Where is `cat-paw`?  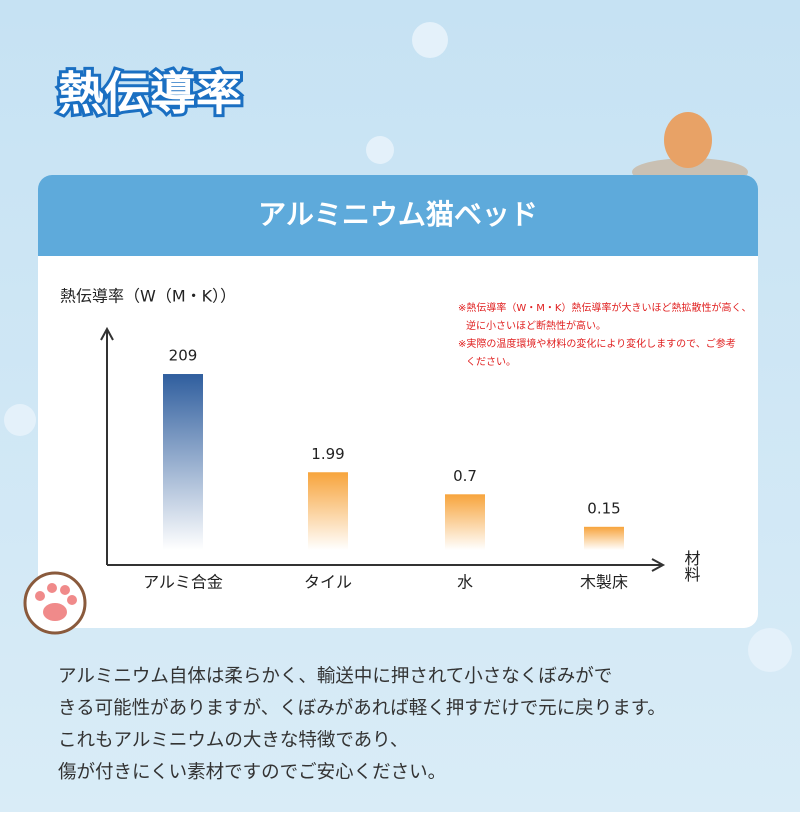
cat-paw is located at coordinates (55, 603).